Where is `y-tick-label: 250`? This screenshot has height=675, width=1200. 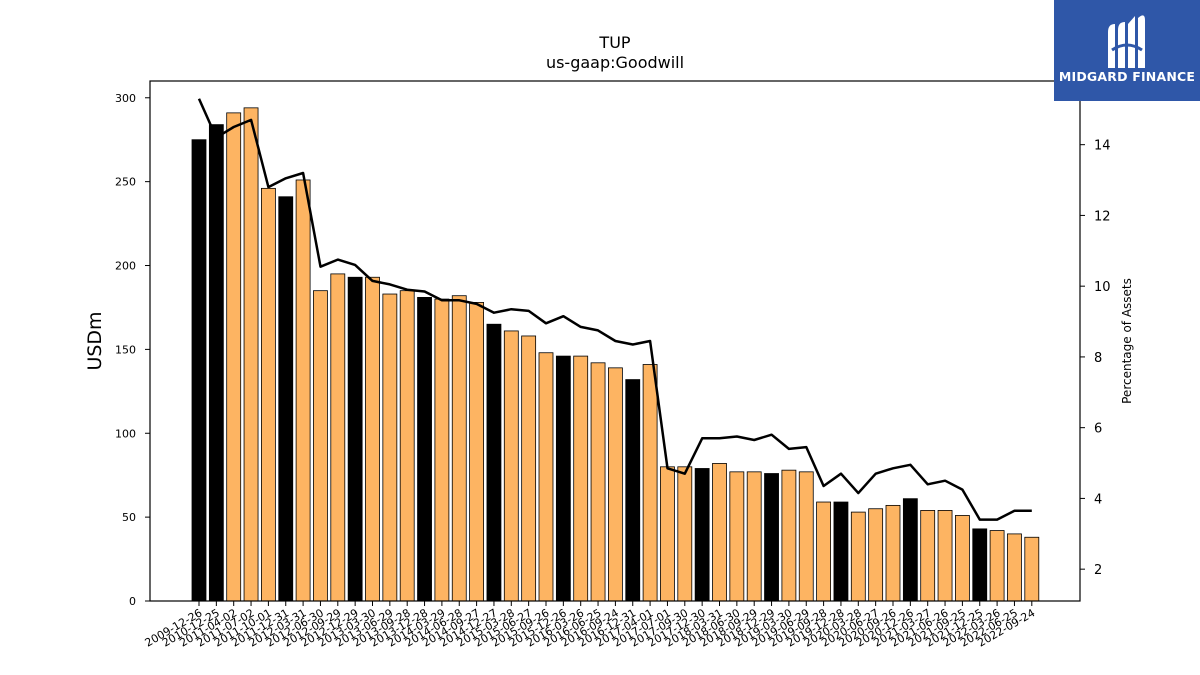 y-tick-label: 250 is located at coordinates (125, 182).